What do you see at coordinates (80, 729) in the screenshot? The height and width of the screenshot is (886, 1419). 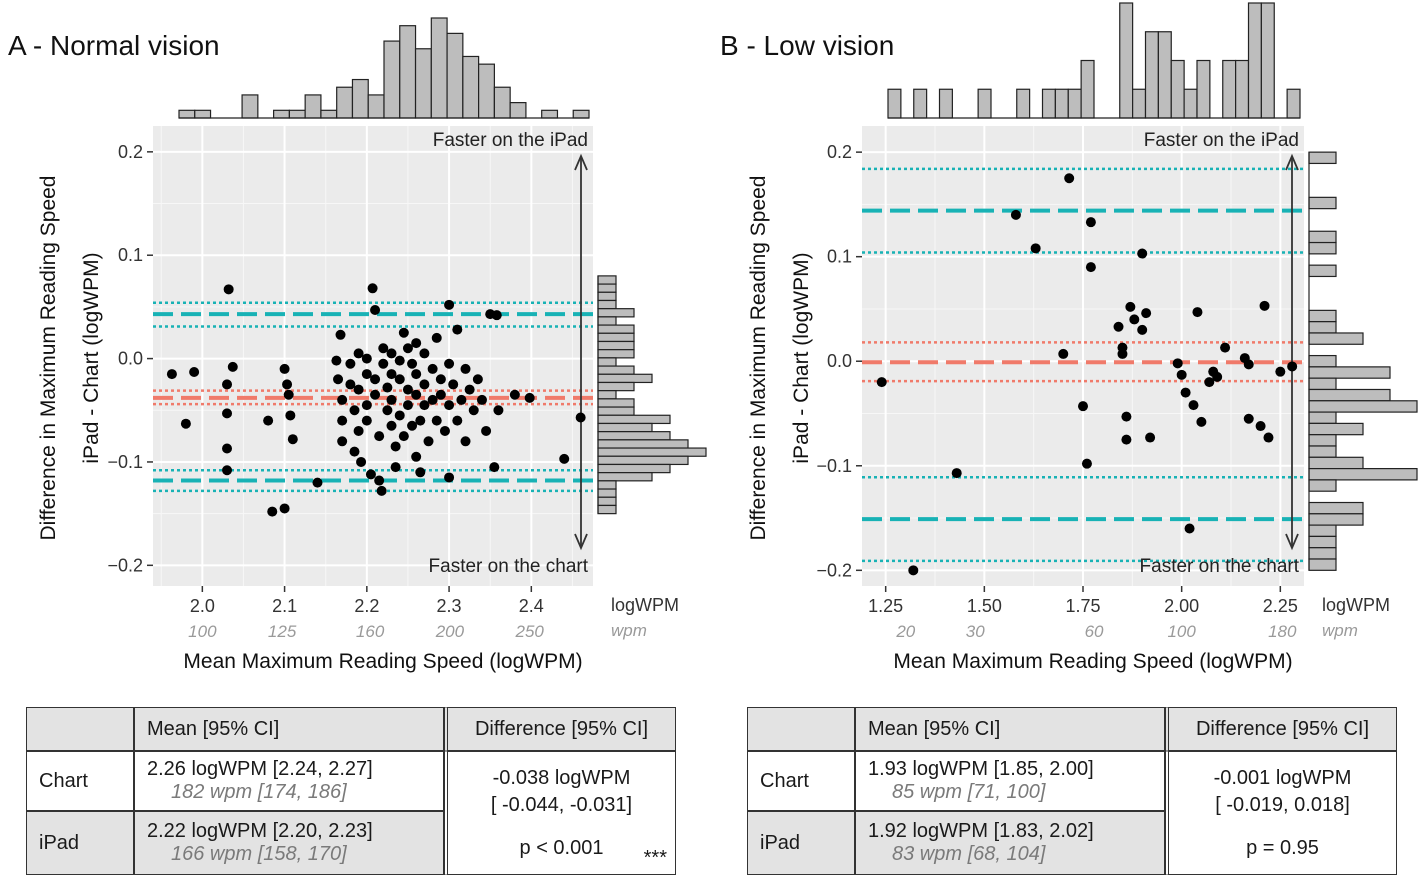 I see `table-corner` at bounding box center [80, 729].